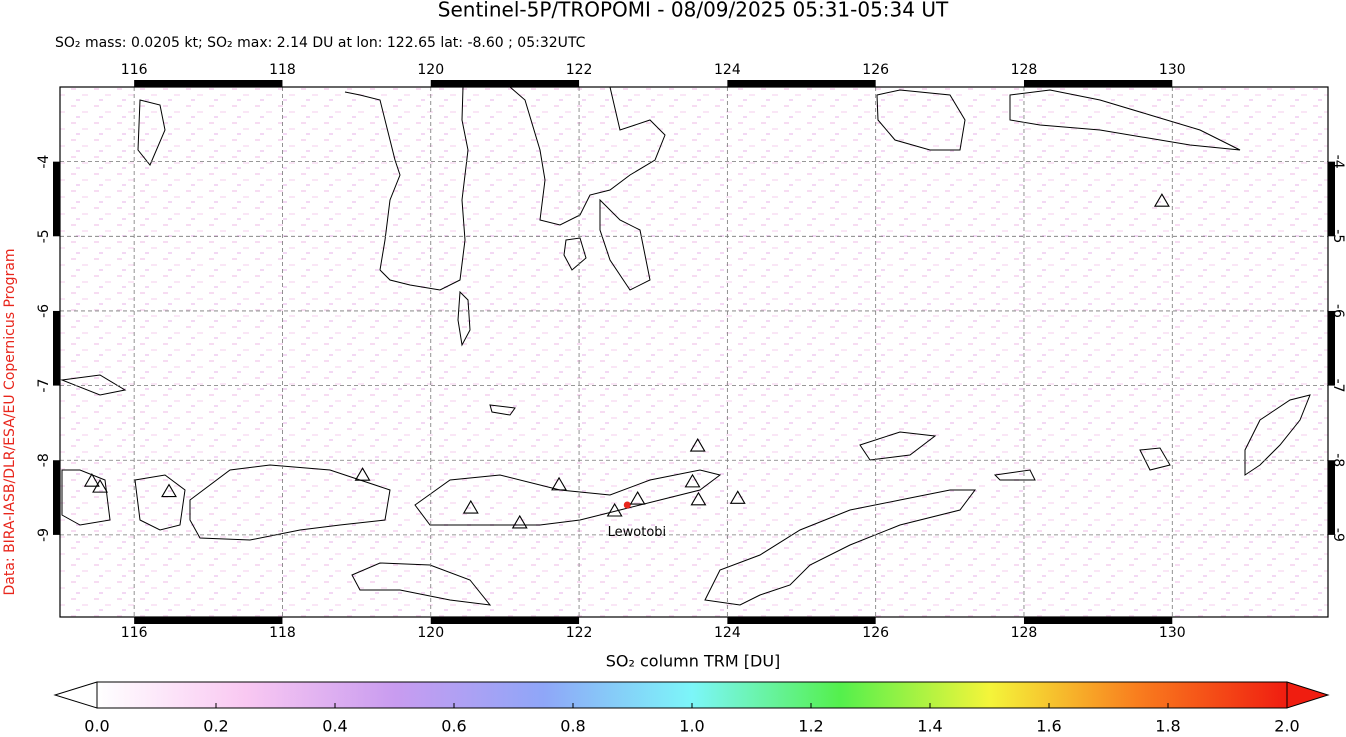 This screenshot has width=1346, height=737. What do you see at coordinates (215, 726) in the screenshot?
I see `colorbar-tick-label: 0.2` at bounding box center [215, 726].